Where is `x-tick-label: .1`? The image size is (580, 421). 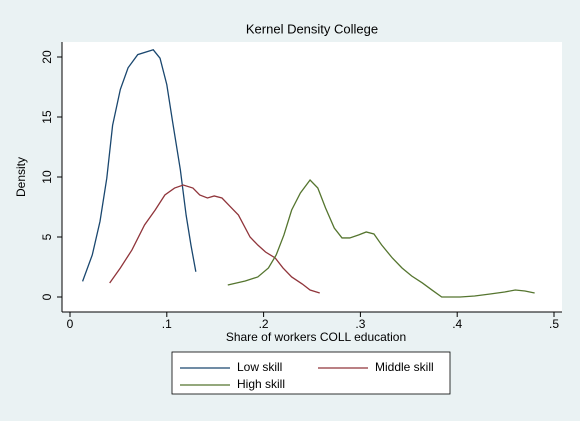
x-tick-label: .1 is located at coordinates (167, 324).